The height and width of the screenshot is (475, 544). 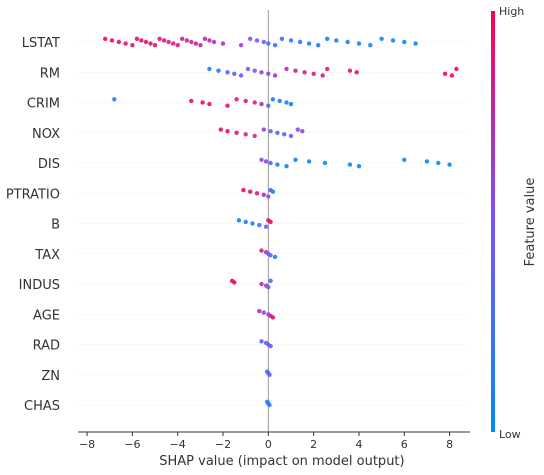 What do you see at coordinates (358, 444) in the screenshot?
I see `x-tick-label: 4` at bounding box center [358, 444].